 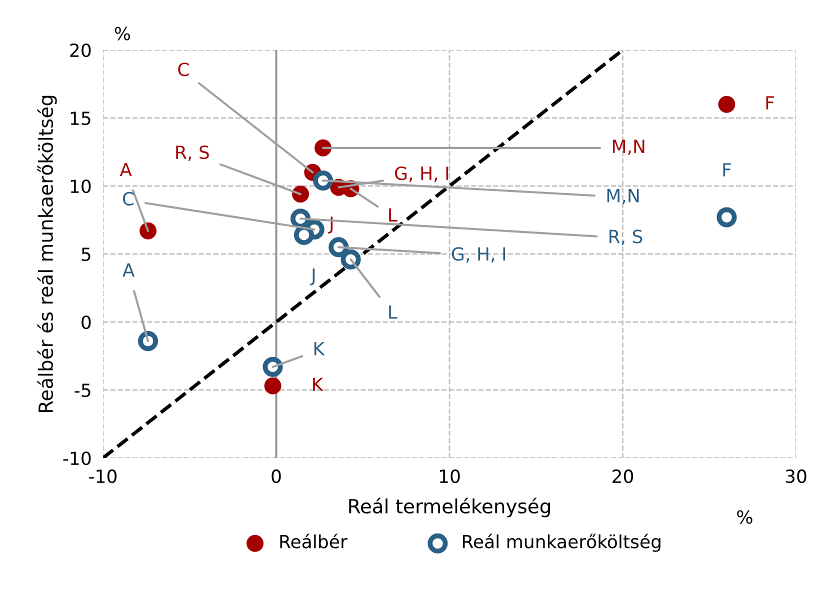 What do you see at coordinates (80, 50) in the screenshot?
I see `y-tick-label: 20` at bounding box center [80, 50].